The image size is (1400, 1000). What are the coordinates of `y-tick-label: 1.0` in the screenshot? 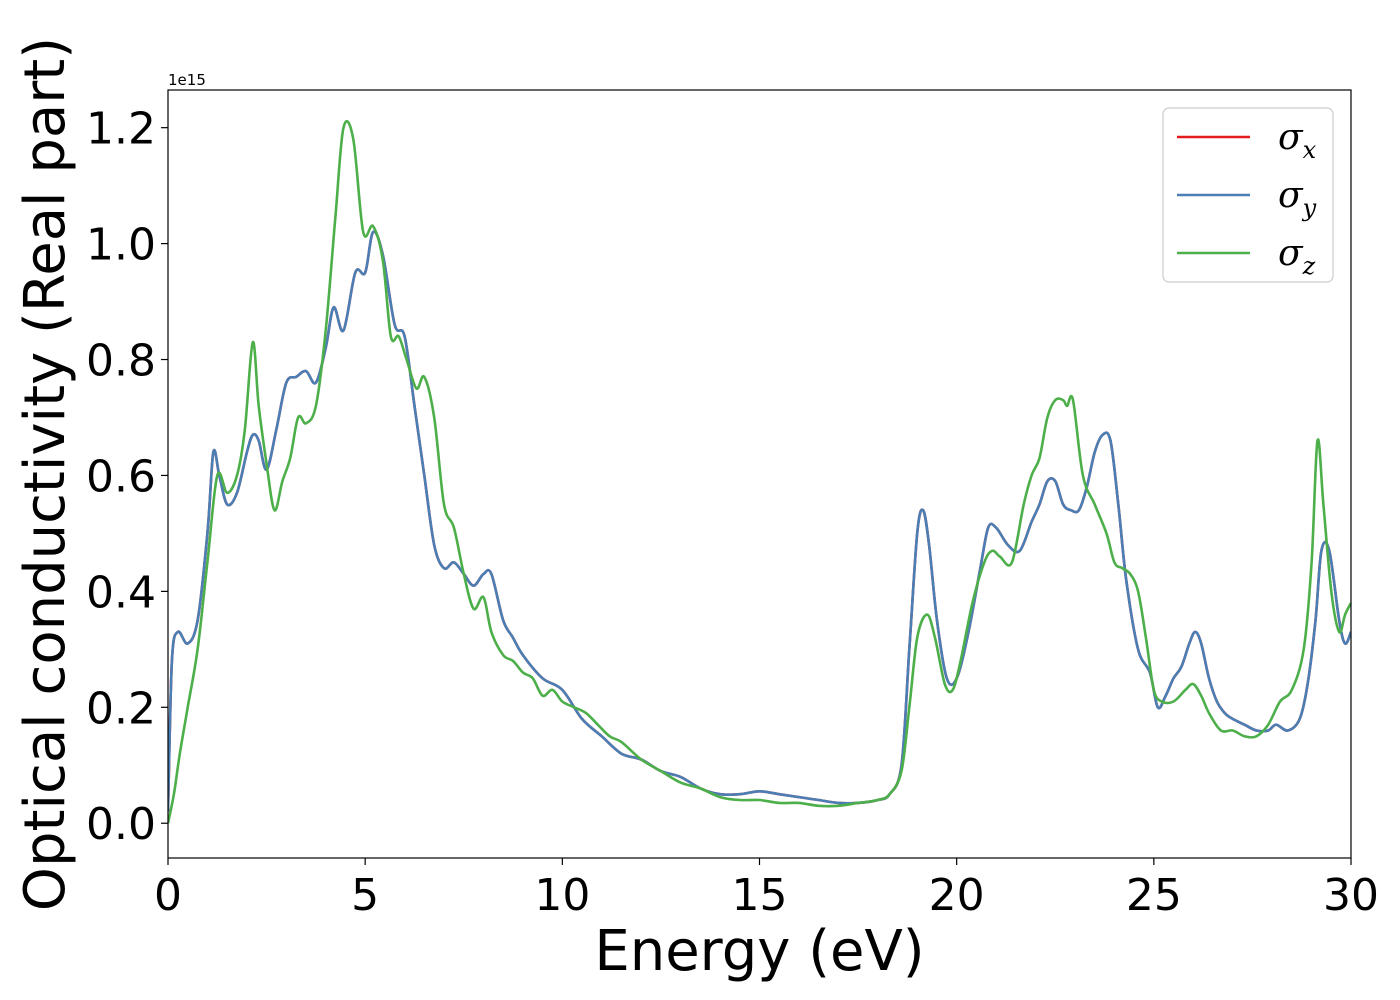 It's located at (121, 245).